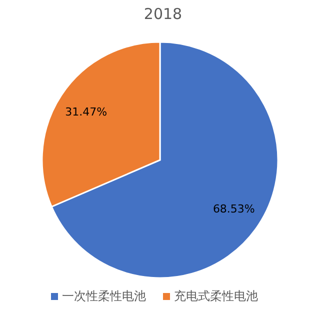 This screenshot has height=320, width=326. Describe the element at coordinates (216, 296) in the screenshot. I see `legend-label: 充电式柔性电池` at that location.